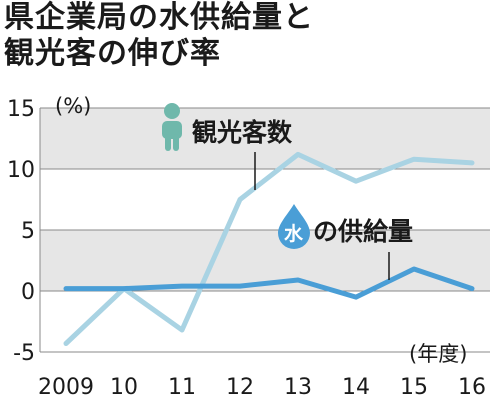  What do you see at coordinates (124, 387) in the screenshot?
I see `x-tick-label-10: 10` at bounding box center [124, 387].